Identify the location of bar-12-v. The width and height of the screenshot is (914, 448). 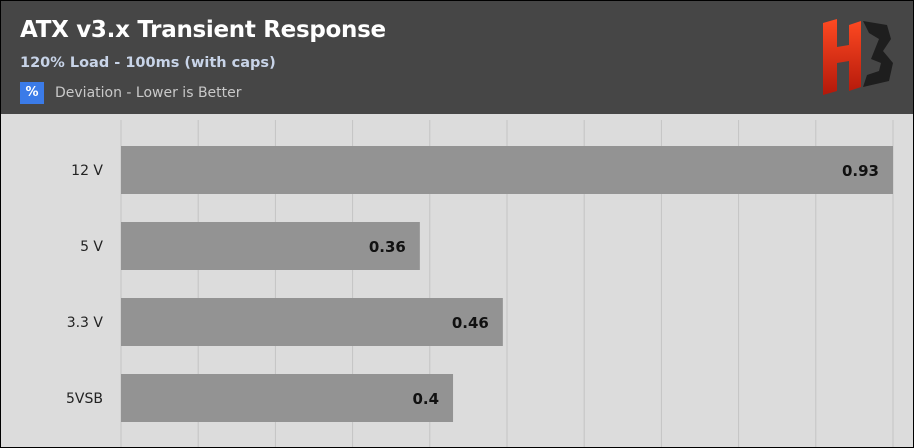
(507, 170).